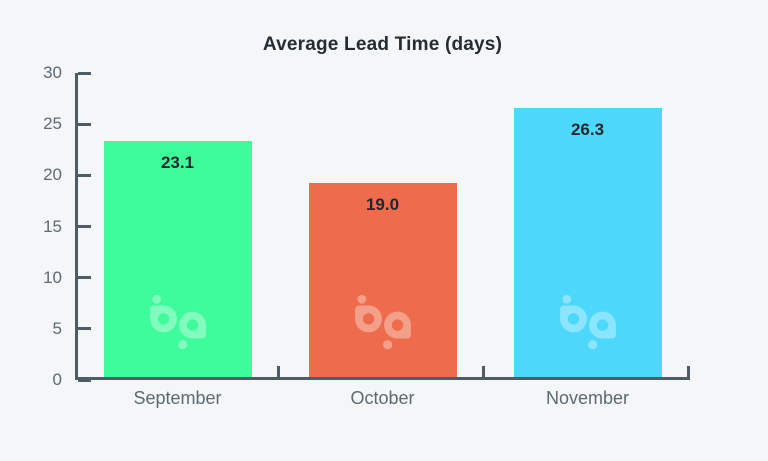 This screenshot has width=768, height=461. What do you see at coordinates (587, 398) in the screenshot?
I see `x-axis-tick-label: November` at bounding box center [587, 398].